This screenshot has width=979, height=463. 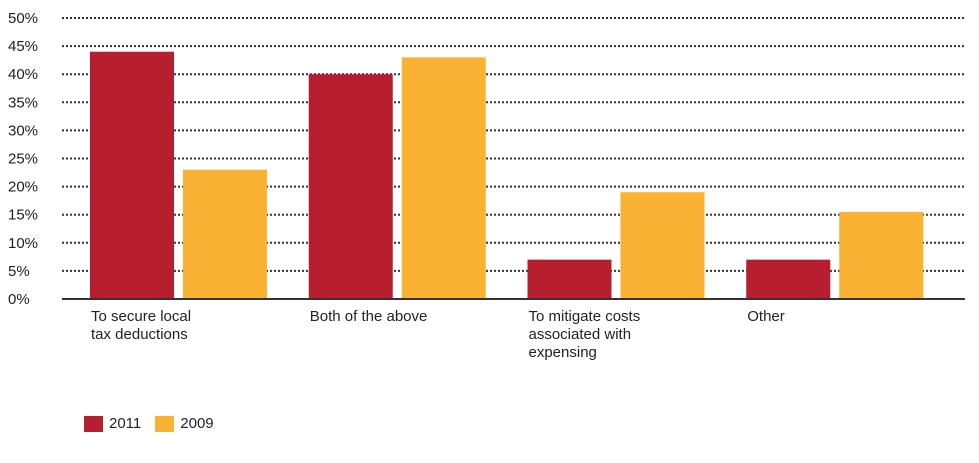 What do you see at coordinates (165, 423) in the screenshot?
I see `legend-swatch-2009` at bounding box center [165, 423].